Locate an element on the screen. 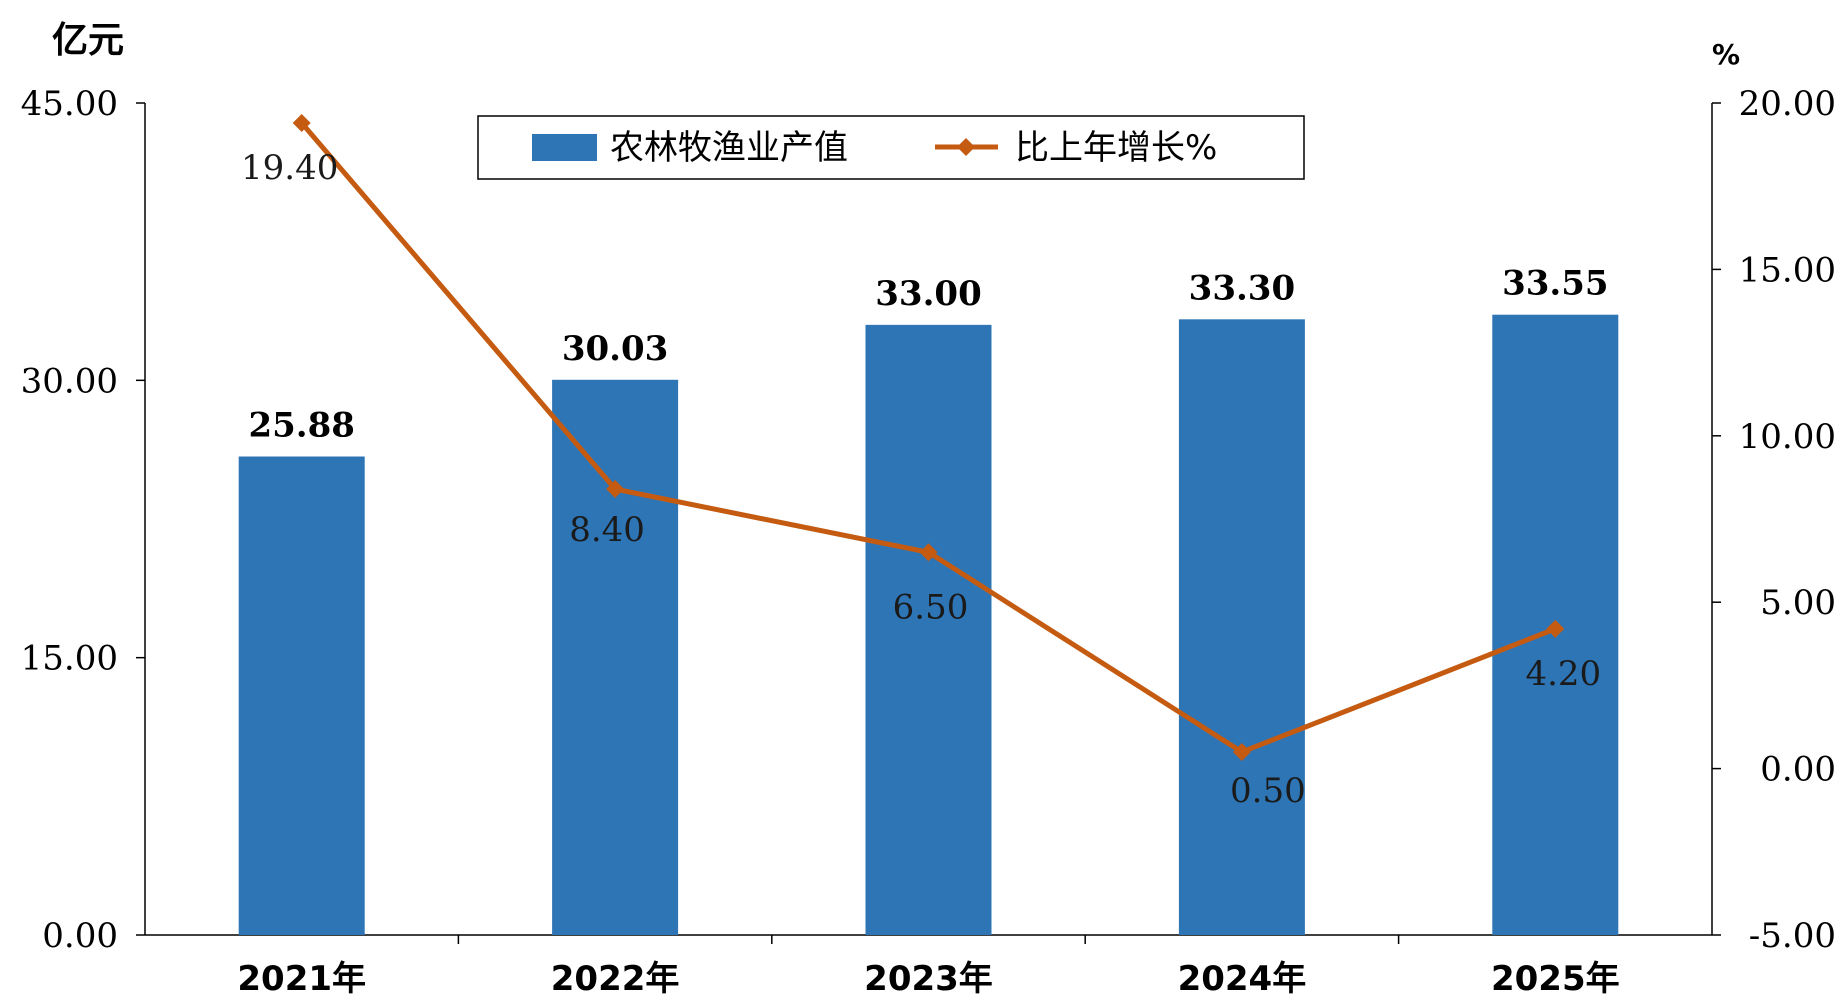 The width and height of the screenshot is (1843, 1004). legend-bar-swatch is located at coordinates (564, 147).